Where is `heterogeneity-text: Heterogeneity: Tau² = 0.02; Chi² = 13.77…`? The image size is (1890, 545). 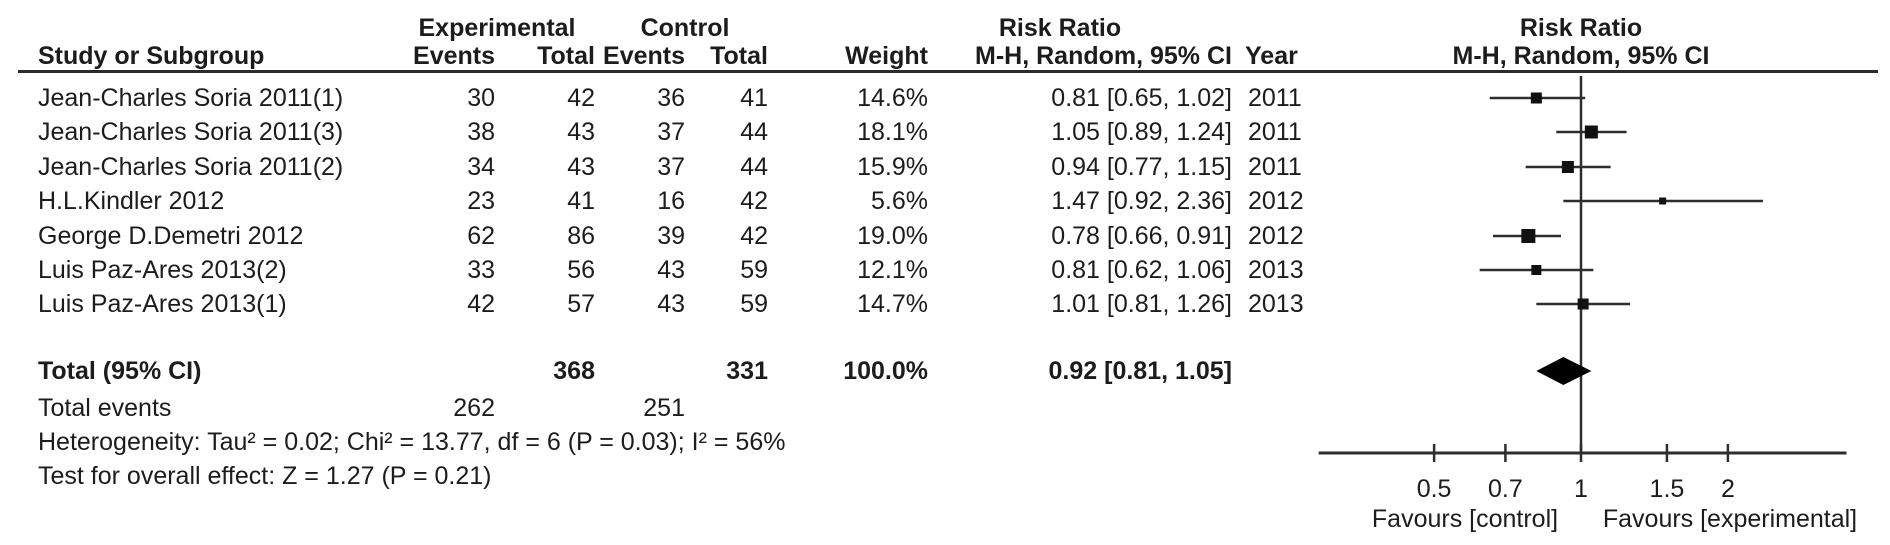
heterogeneity-text: Heterogeneity: Tau² = 0.02; Chi² = 13.77… is located at coordinates (412, 442).